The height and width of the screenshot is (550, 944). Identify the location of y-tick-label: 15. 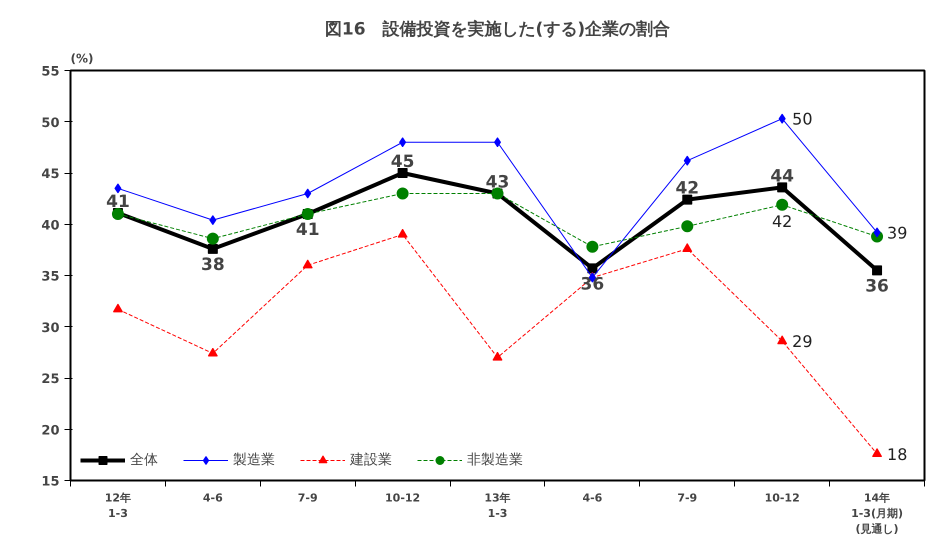
(50, 482).